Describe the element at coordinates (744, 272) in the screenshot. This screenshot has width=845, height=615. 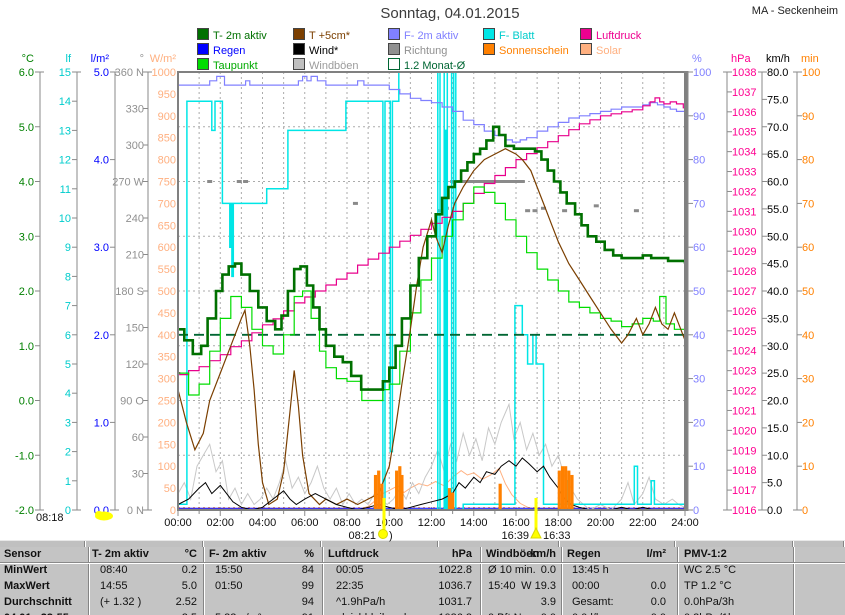
I see `axis-label: 1028` at that location.